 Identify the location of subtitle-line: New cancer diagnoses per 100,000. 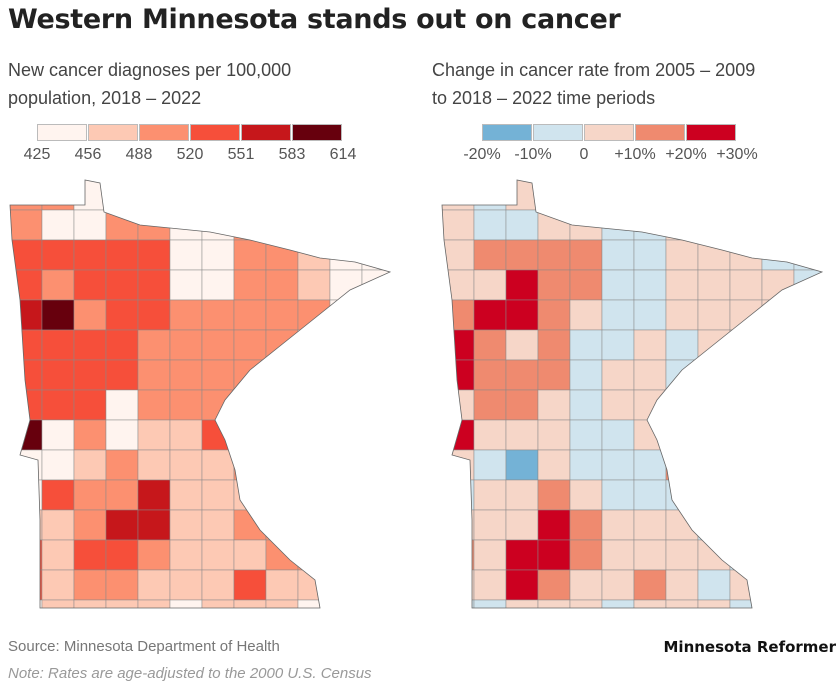
(150, 70).